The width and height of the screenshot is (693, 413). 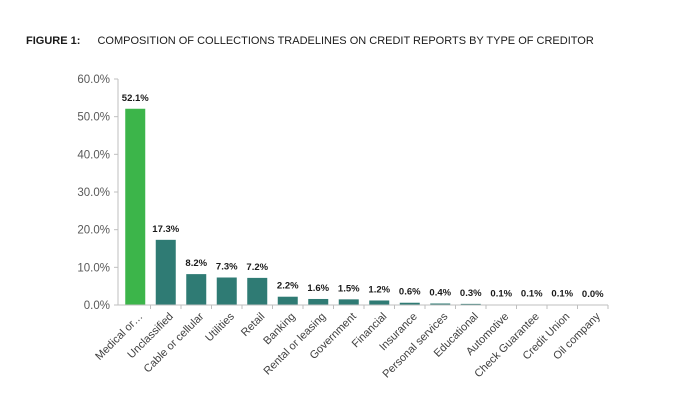 I want to click on x-tick-label: Retail, so click(x=253, y=325).